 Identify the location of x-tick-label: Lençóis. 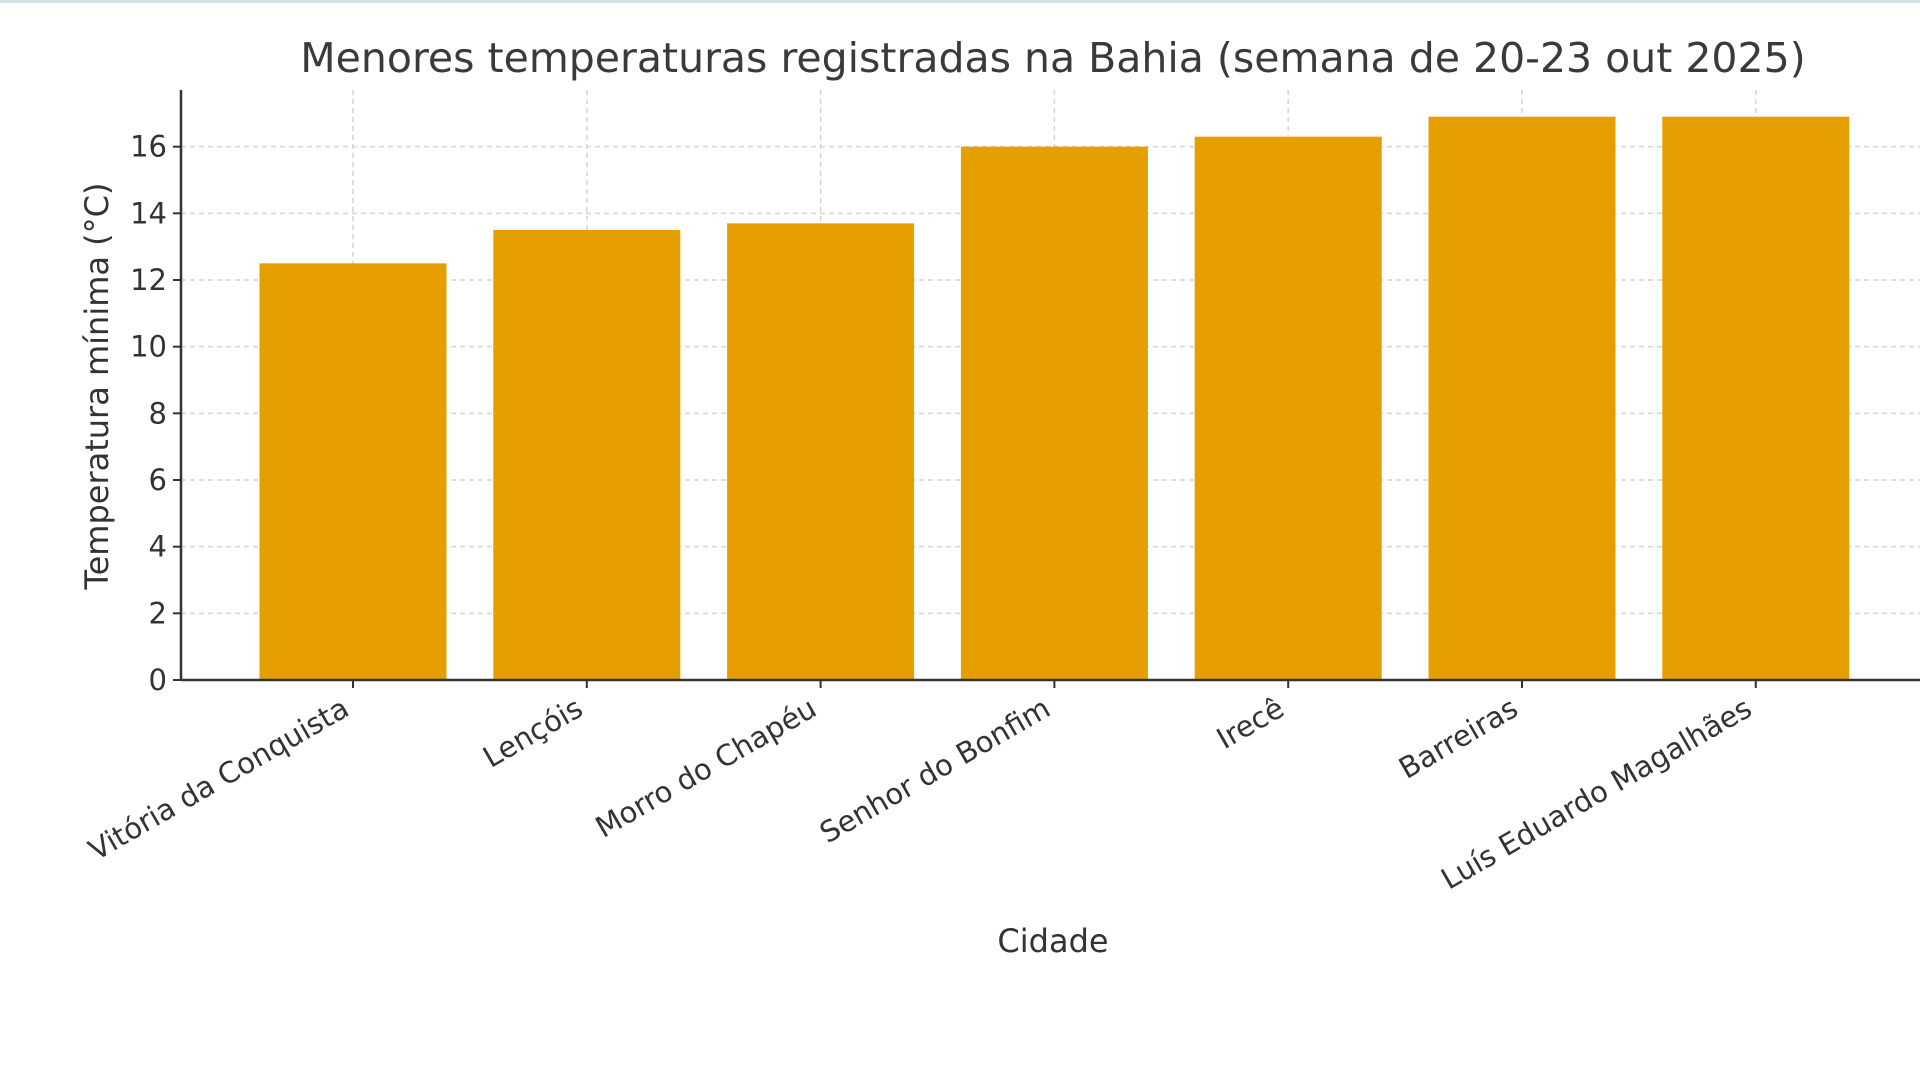
(532, 733).